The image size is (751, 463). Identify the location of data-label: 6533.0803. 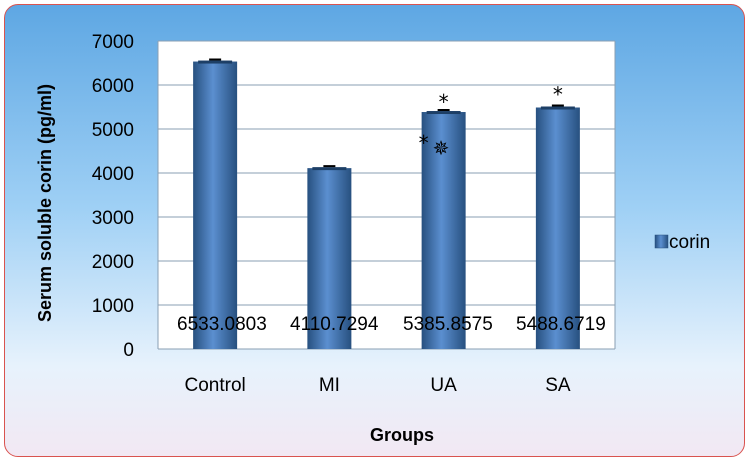
(222, 324).